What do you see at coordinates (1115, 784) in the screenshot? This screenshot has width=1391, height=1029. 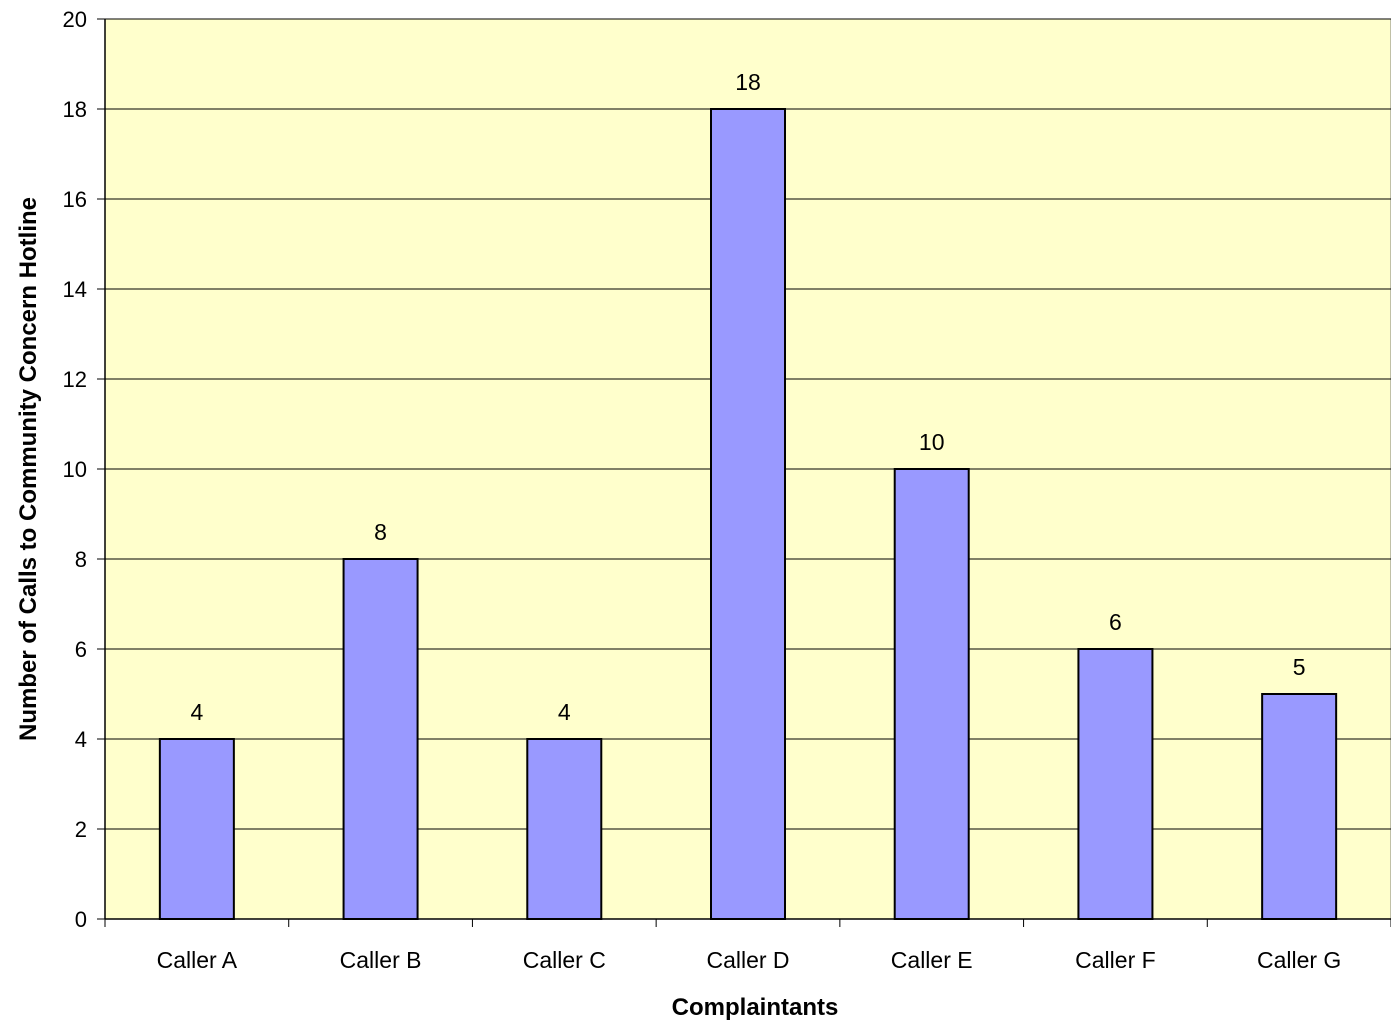 I see `bar-caller-f` at bounding box center [1115, 784].